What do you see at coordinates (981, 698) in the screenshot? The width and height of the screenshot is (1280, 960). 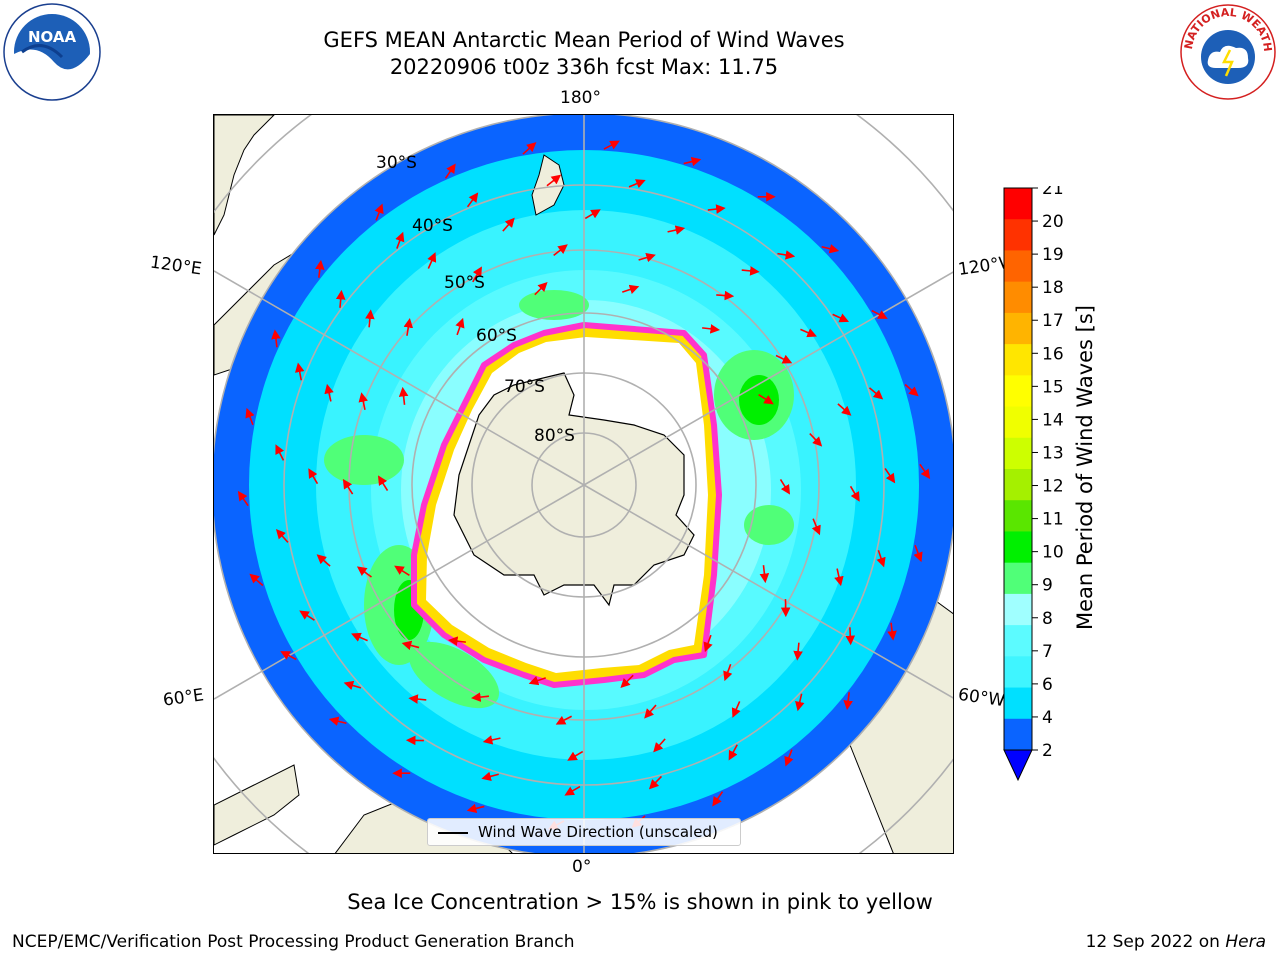 I see `lon-label-60w: 60°W` at bounding box center [981, 698].